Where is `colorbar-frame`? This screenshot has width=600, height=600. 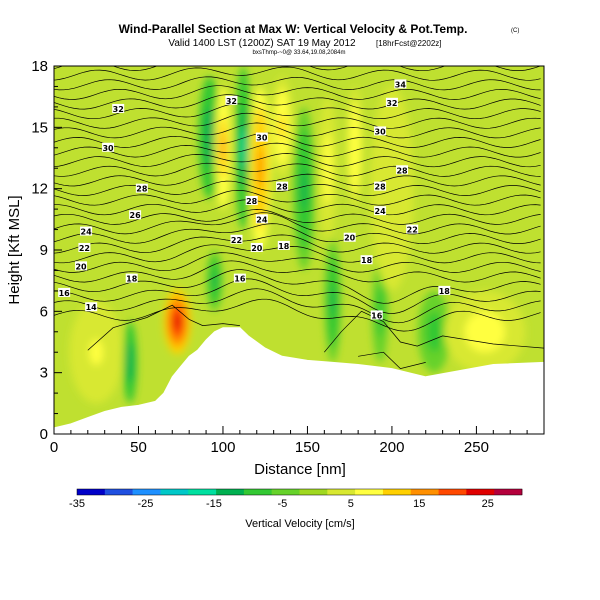 colorbar-frame is located at coordinates (299, 492).